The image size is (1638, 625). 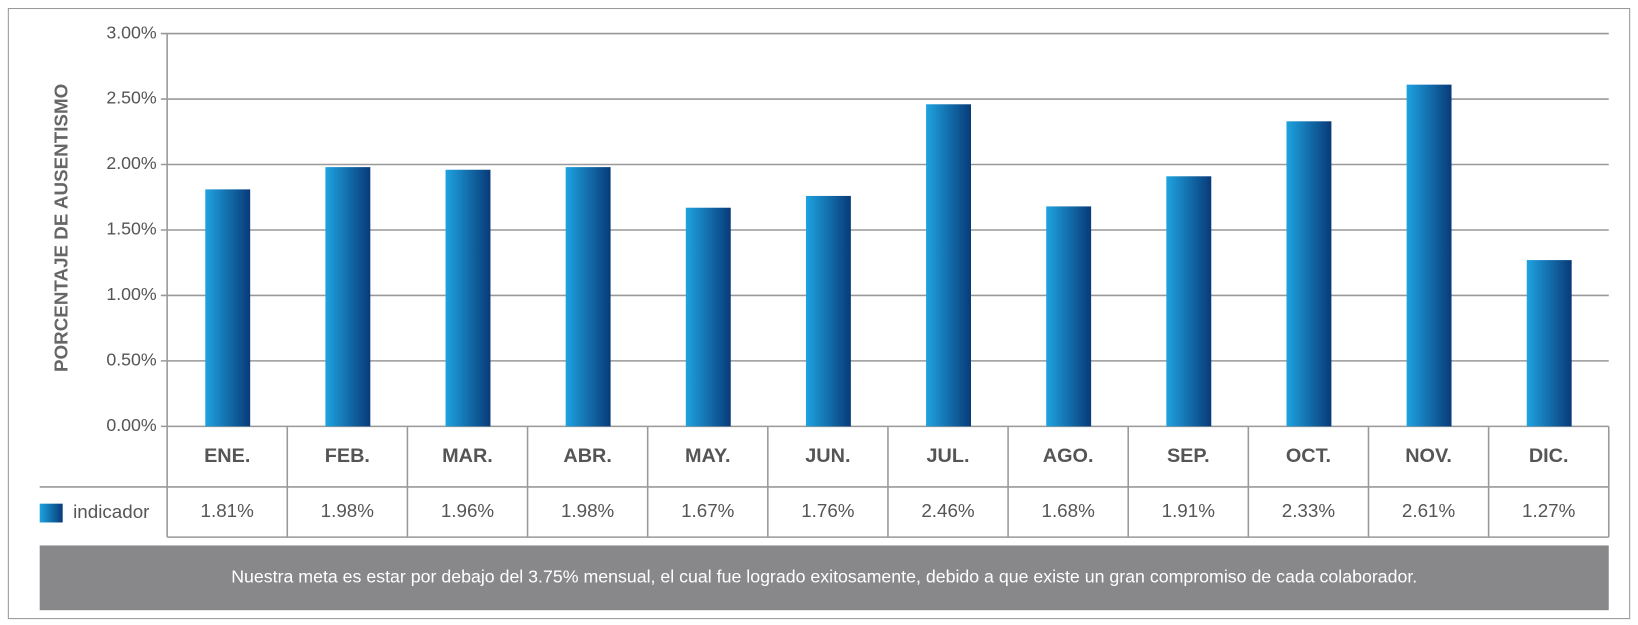 I want to click on legend-label: indicador, so click(x=111, y=511).